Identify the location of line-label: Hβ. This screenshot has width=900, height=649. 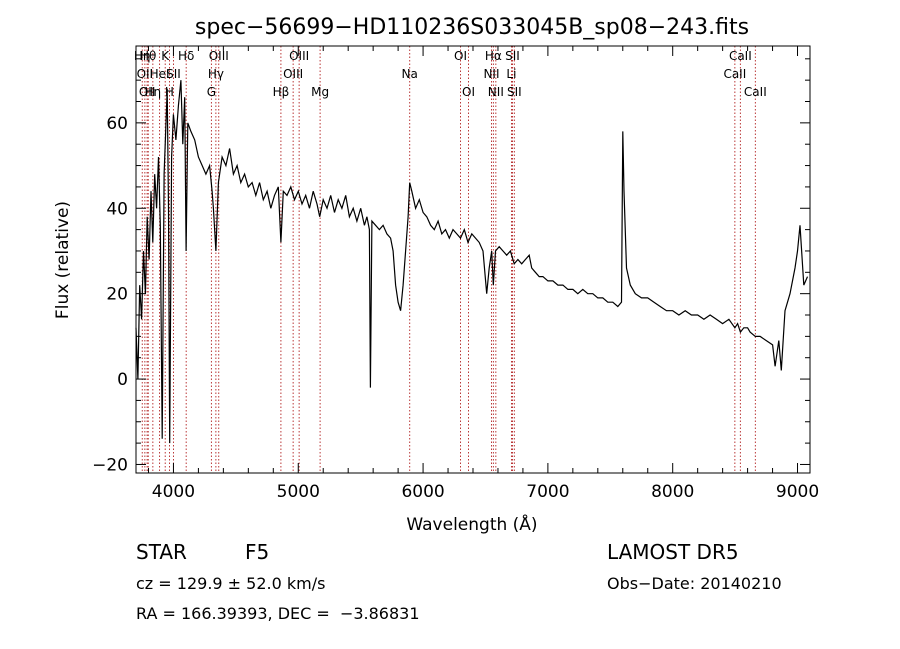
(281, 92).